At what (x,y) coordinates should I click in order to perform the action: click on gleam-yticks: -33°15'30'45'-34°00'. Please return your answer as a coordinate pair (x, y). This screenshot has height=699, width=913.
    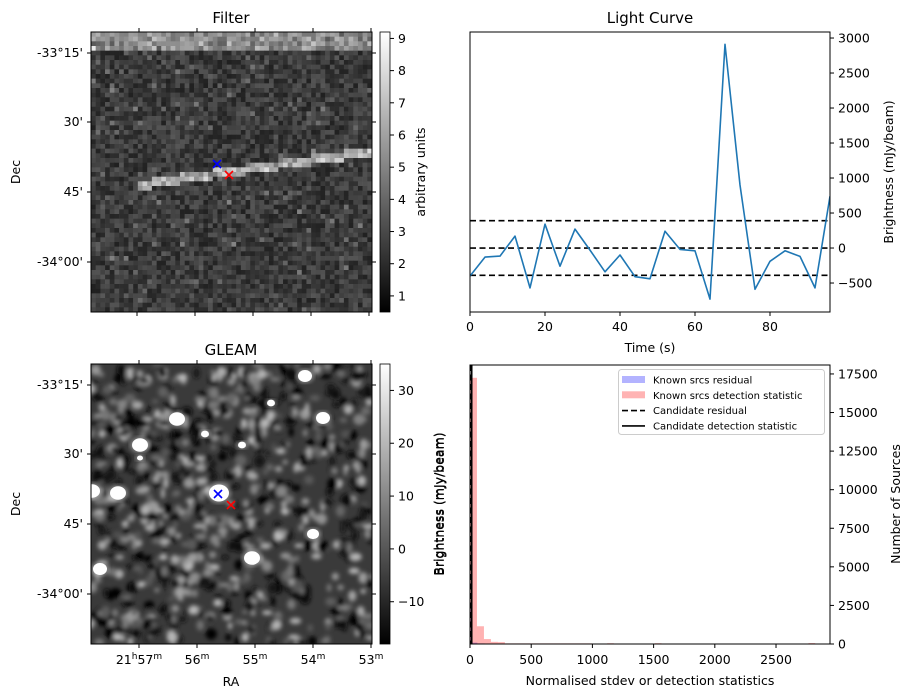
    Looking at the image, I should click on (206, 489).